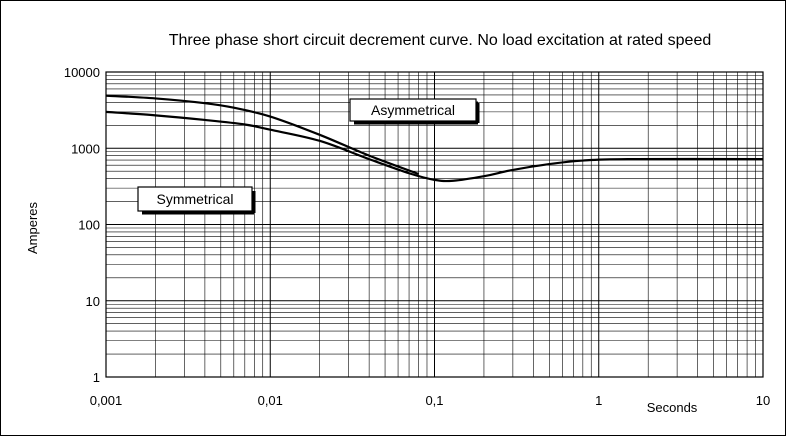 The width and height of the screenshot is (786, 436). Describe the element at coordinates (85, 148) in the screenshot. I see `y-tick-label: 1000` at that location.